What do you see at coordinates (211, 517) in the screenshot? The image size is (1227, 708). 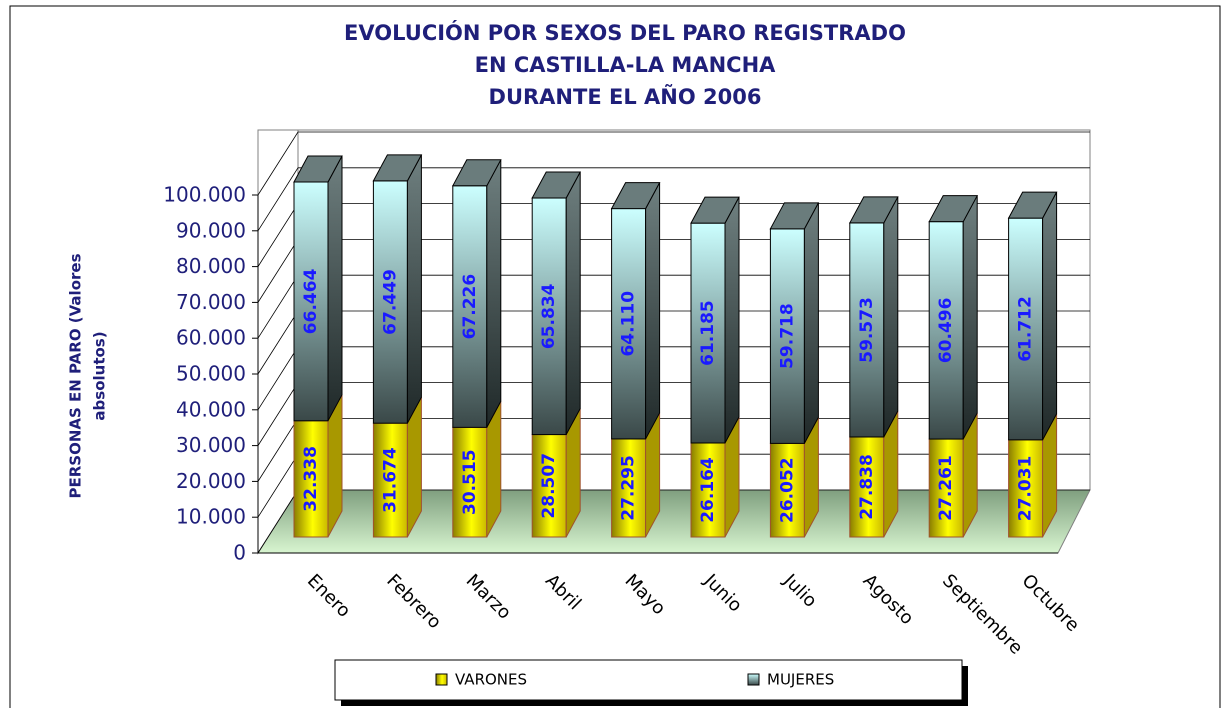 I see `y-tick-label: 10.000` at bounding box center [211, 517].